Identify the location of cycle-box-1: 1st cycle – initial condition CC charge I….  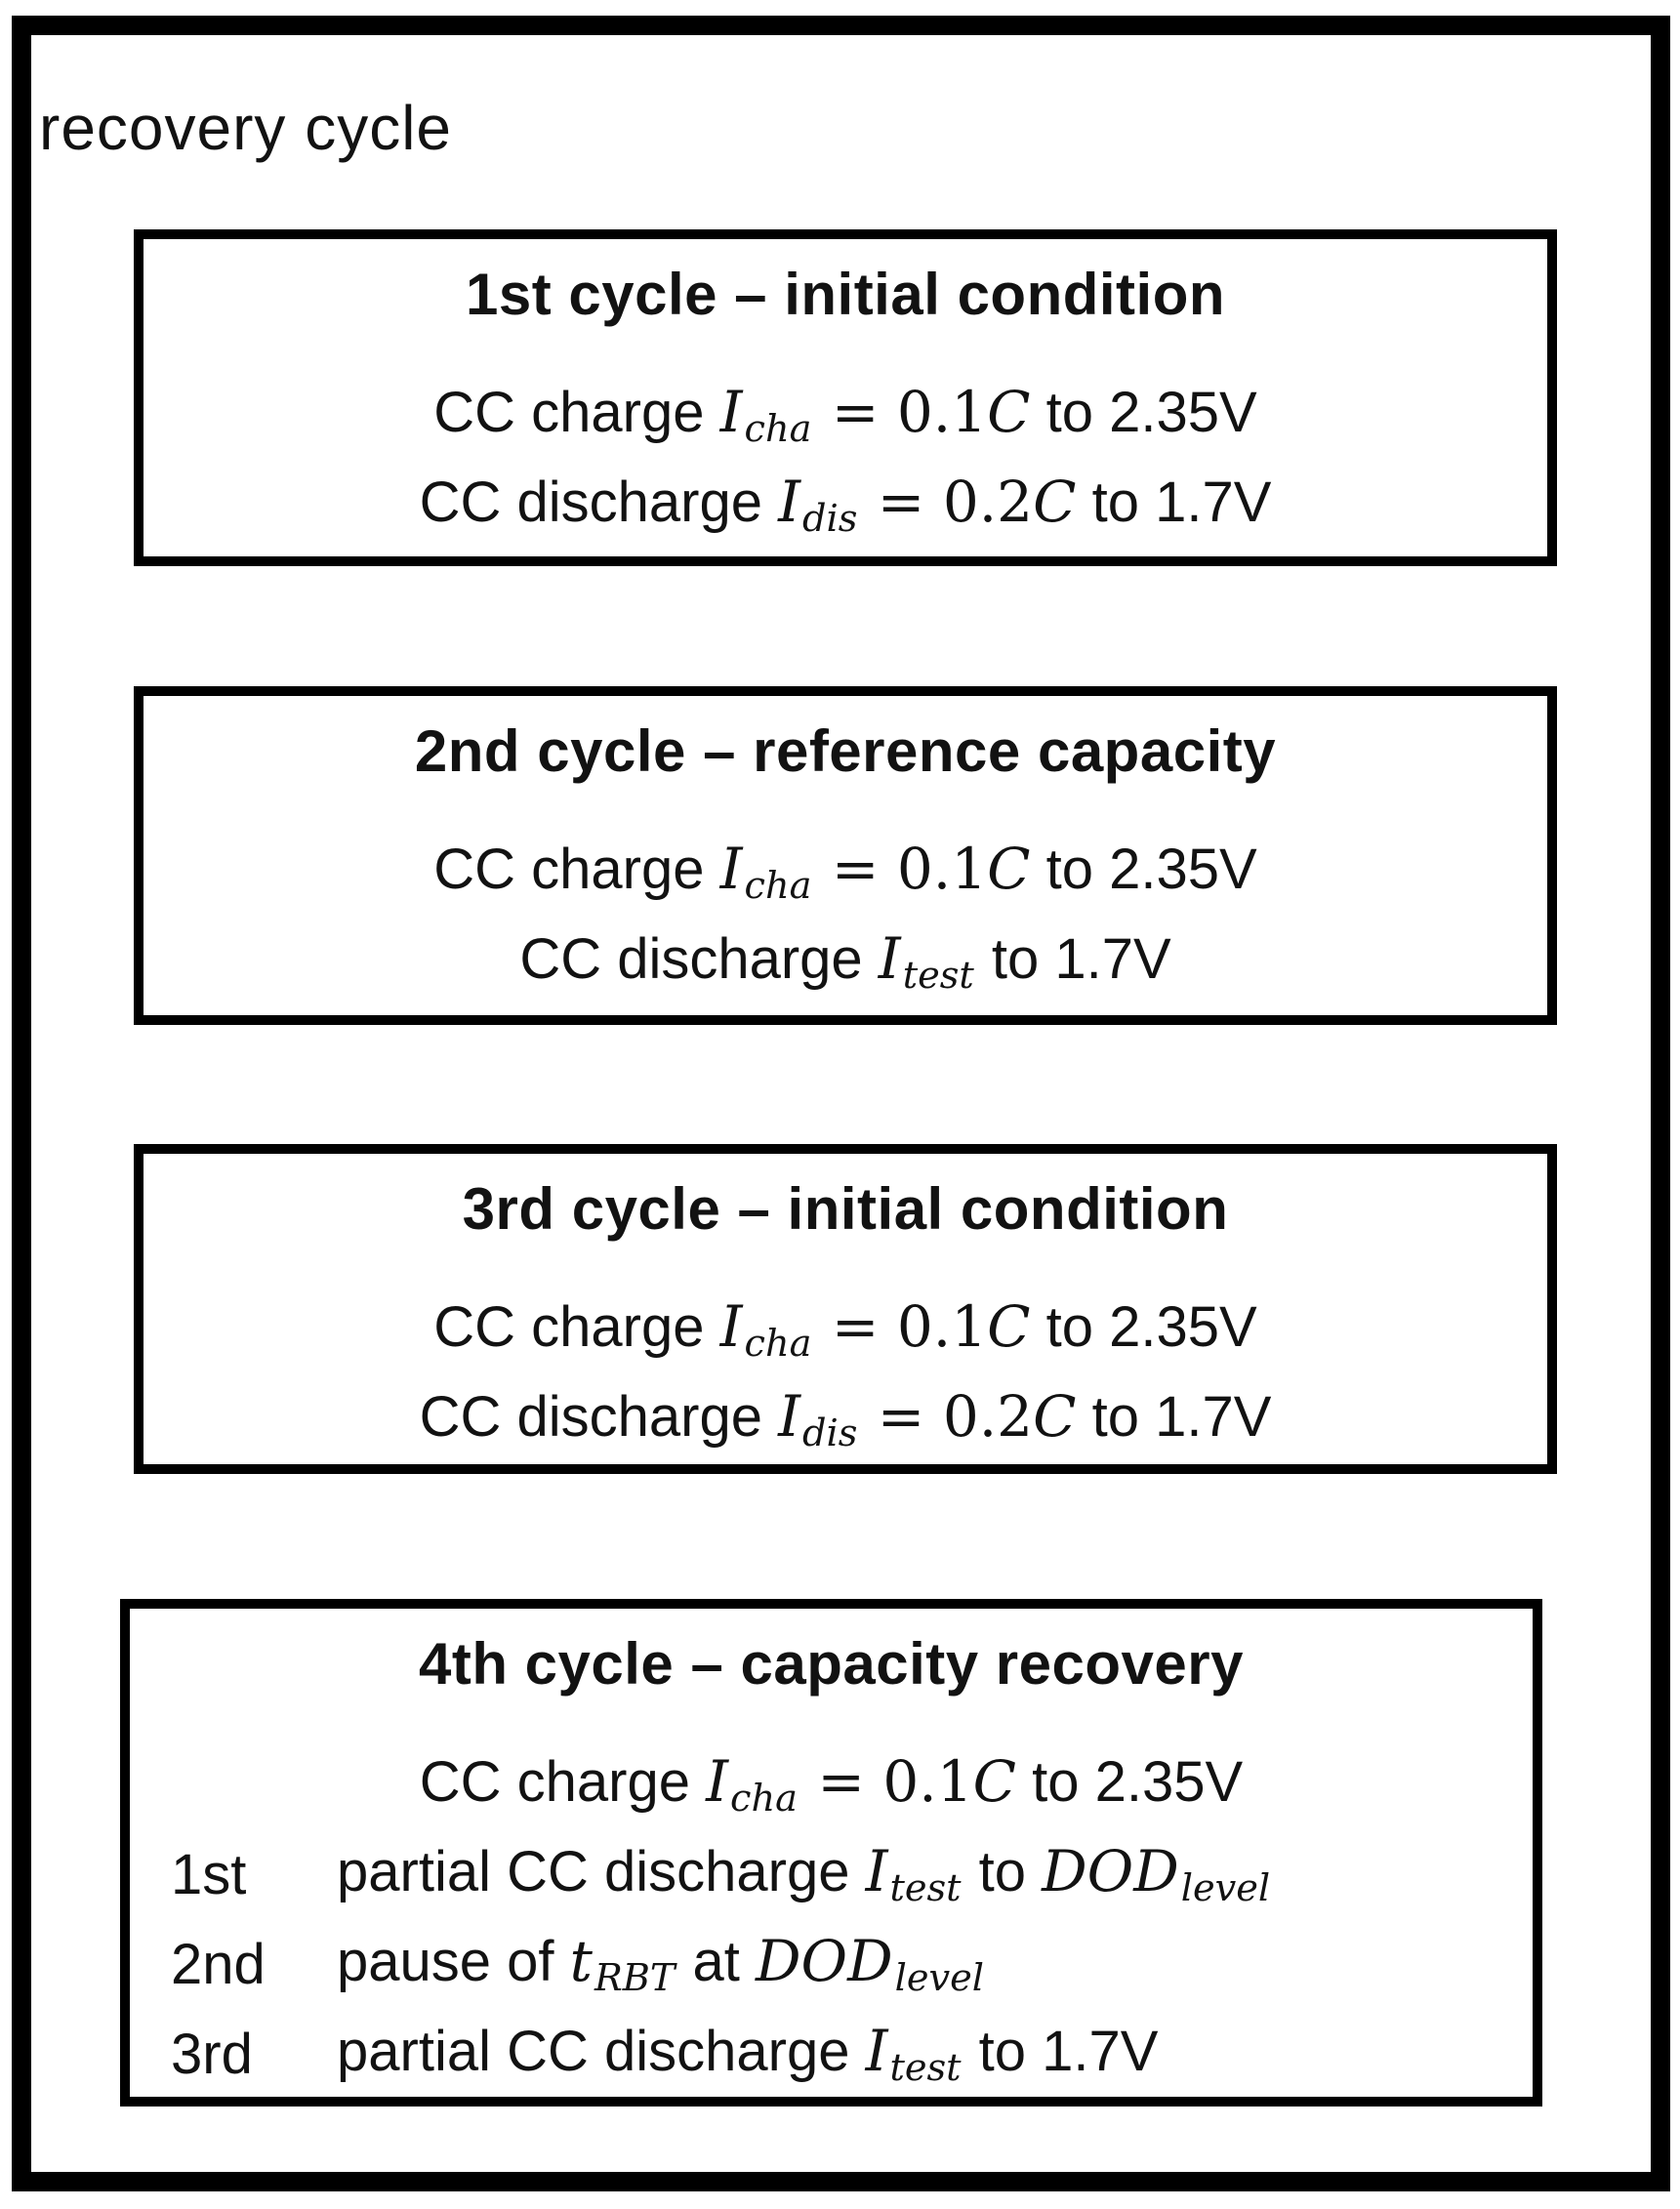
(845, 397).